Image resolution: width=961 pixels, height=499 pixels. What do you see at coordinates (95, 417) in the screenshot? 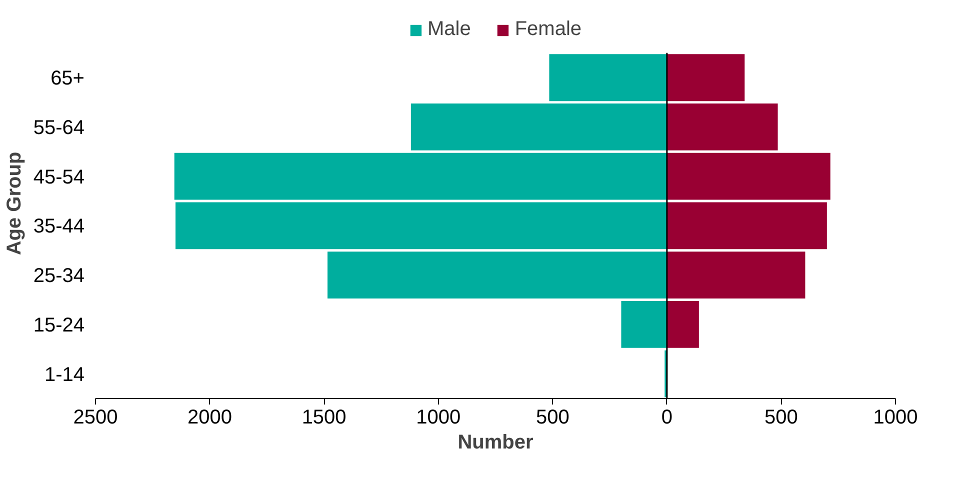
I see `x-tick-label: 2500` at bounding box center [95, 417].